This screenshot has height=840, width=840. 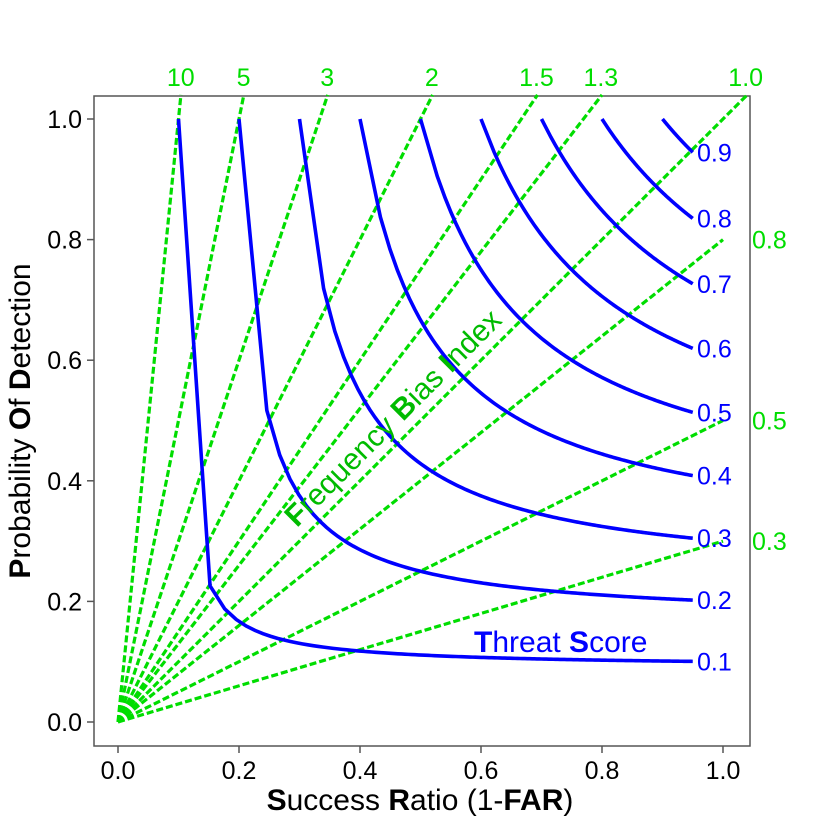 I want to click on bias-label-1-3: 1.3, so click(x=600, y=78).